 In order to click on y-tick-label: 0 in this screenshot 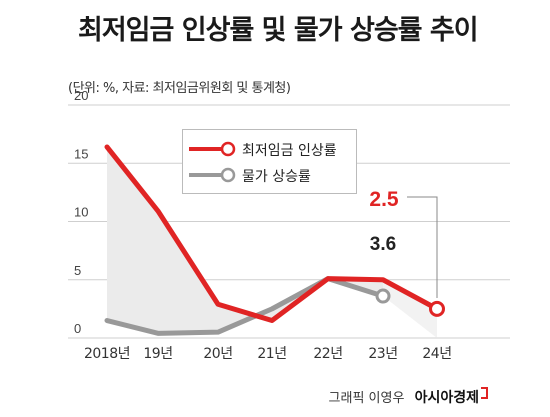, I will do `click(77, 328)`.